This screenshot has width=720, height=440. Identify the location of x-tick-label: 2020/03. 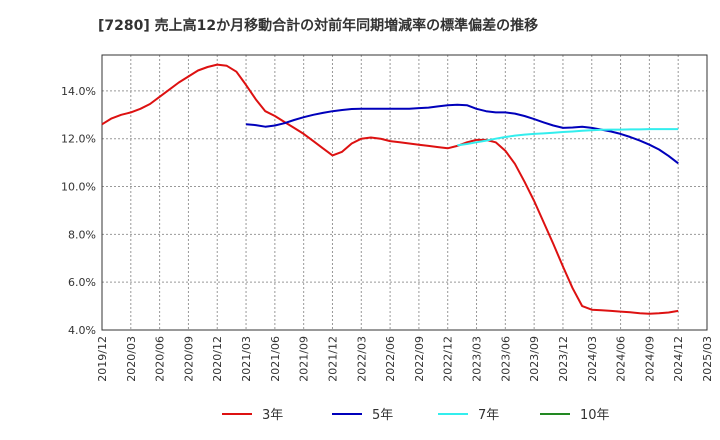
(131, 359).